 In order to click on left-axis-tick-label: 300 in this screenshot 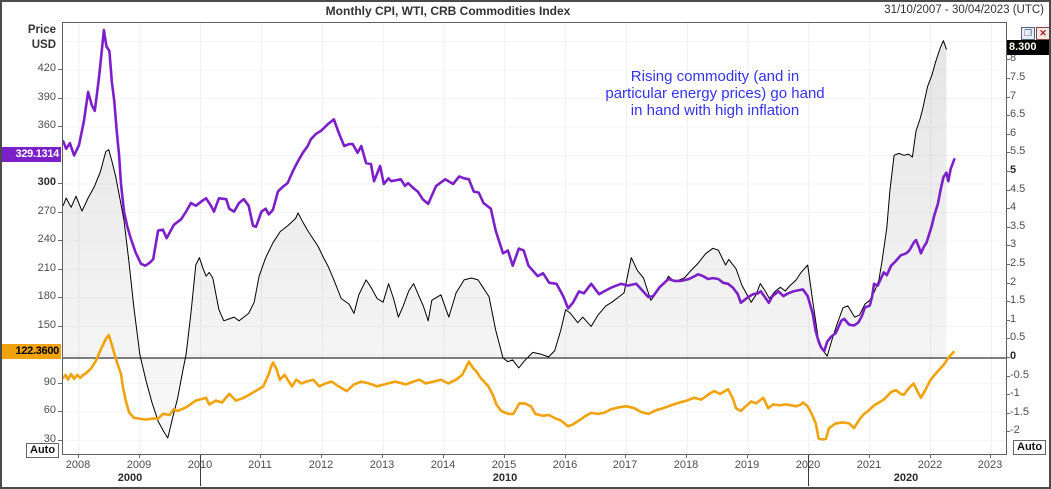, I will do `click(46, 182)`.